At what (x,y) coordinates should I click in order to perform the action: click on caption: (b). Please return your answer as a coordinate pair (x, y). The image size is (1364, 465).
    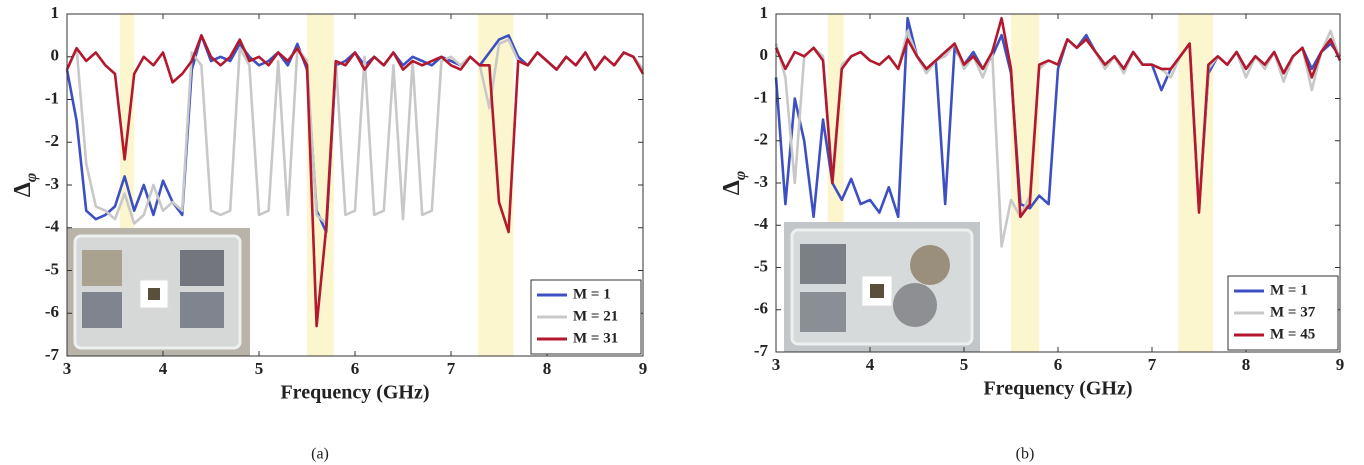
    Looking at the image, I should click on (1025, 454).